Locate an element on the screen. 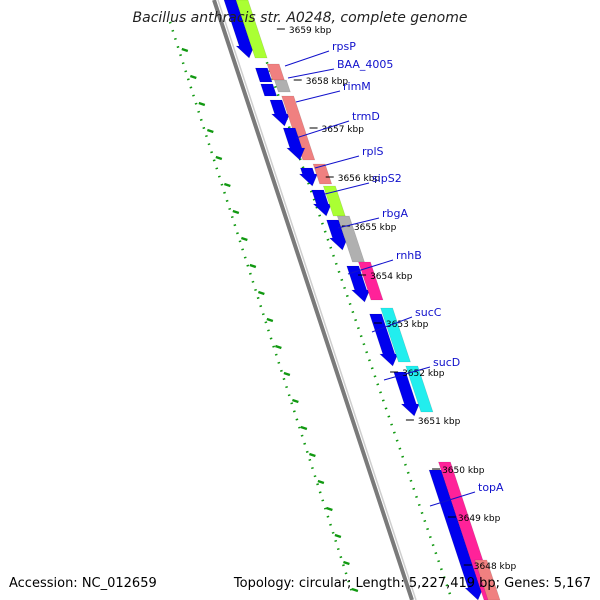  tick-label: 3649 kbp is located at coordinates (479, 519).